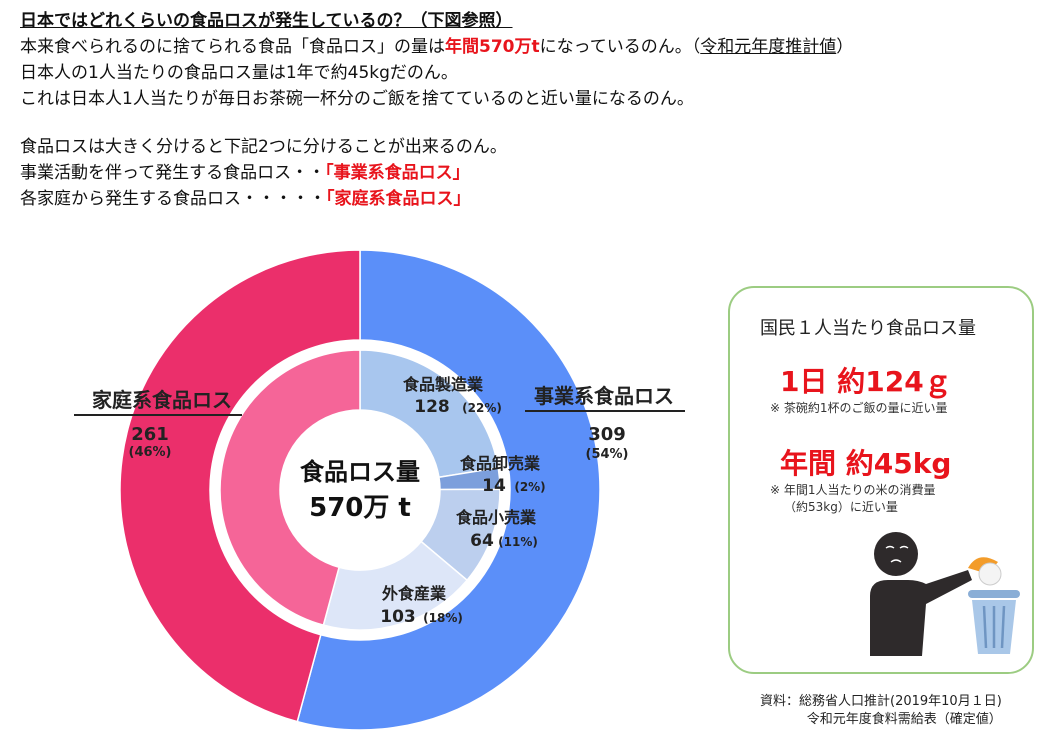  What do you see at coordinates (866, 463) in the screenshot?
I see `card-yearly-amount: 年間 約45kg` at bounding box center [866, 463].